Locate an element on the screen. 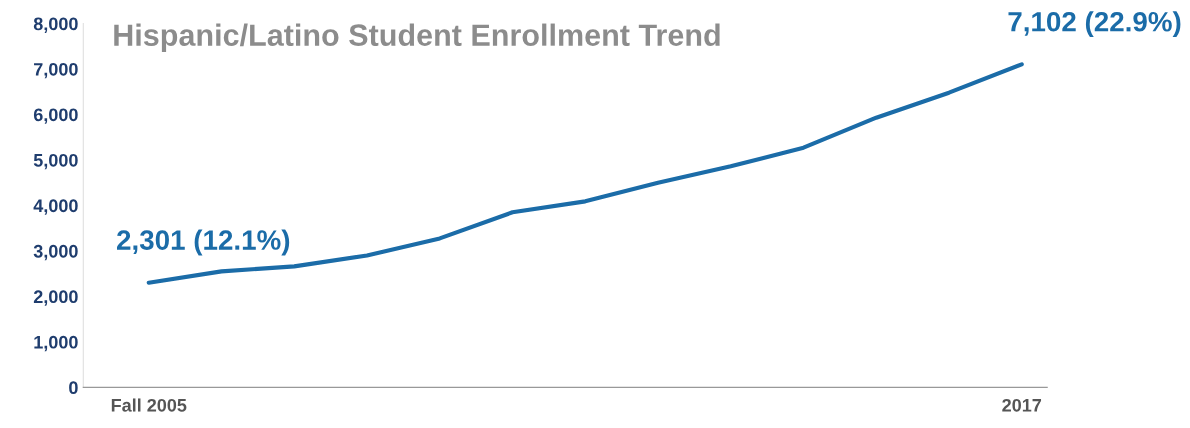 Image resolution: width=1190 pixels, height=428 pixels. annotation: 7,102 (22.9%) is located at coordinates (1094, 24).